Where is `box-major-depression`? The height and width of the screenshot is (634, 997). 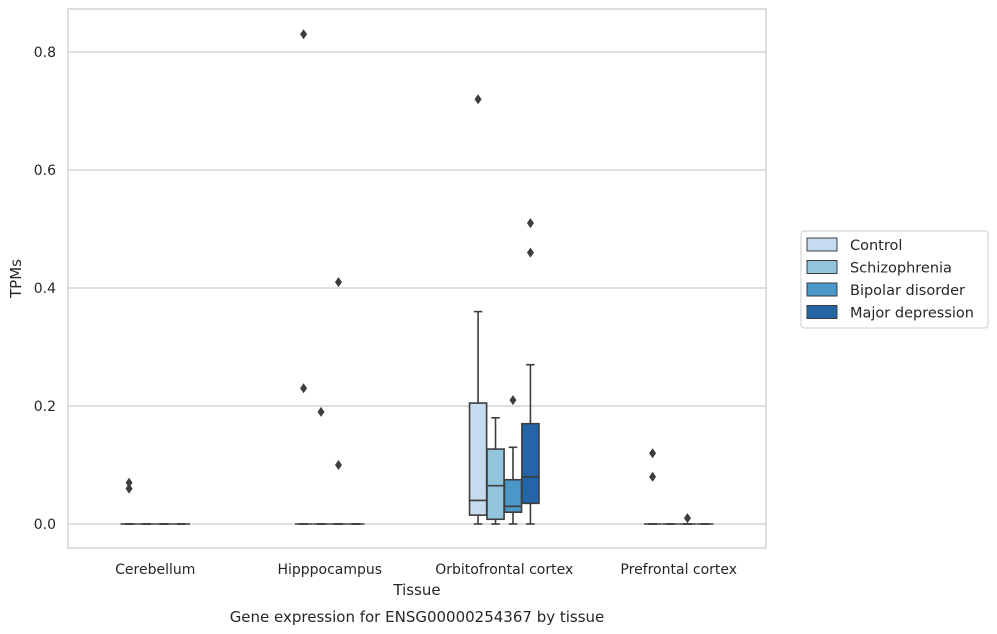 box-major-depression is located at coordinates (530, 371).